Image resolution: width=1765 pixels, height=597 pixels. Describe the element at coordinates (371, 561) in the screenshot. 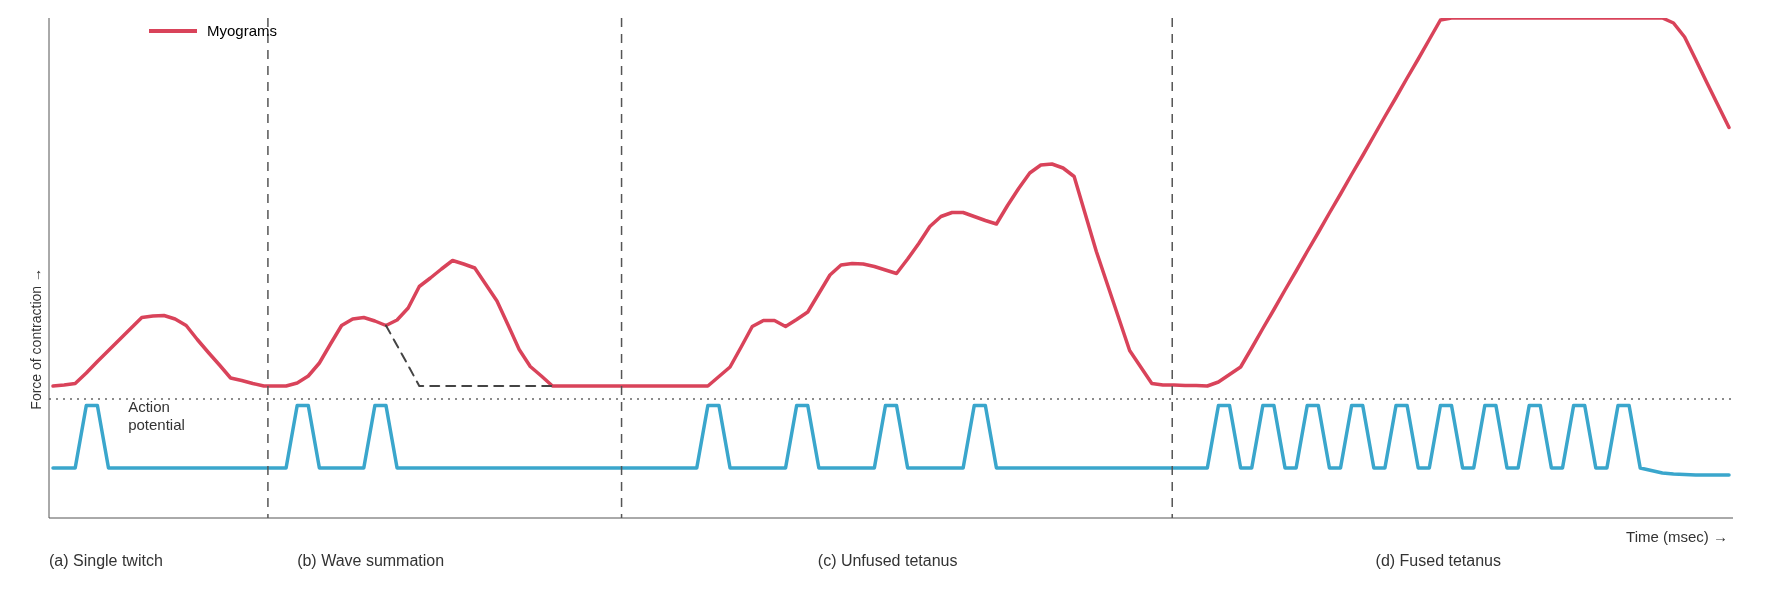

I see `text: (b) Wave summation` at that location.